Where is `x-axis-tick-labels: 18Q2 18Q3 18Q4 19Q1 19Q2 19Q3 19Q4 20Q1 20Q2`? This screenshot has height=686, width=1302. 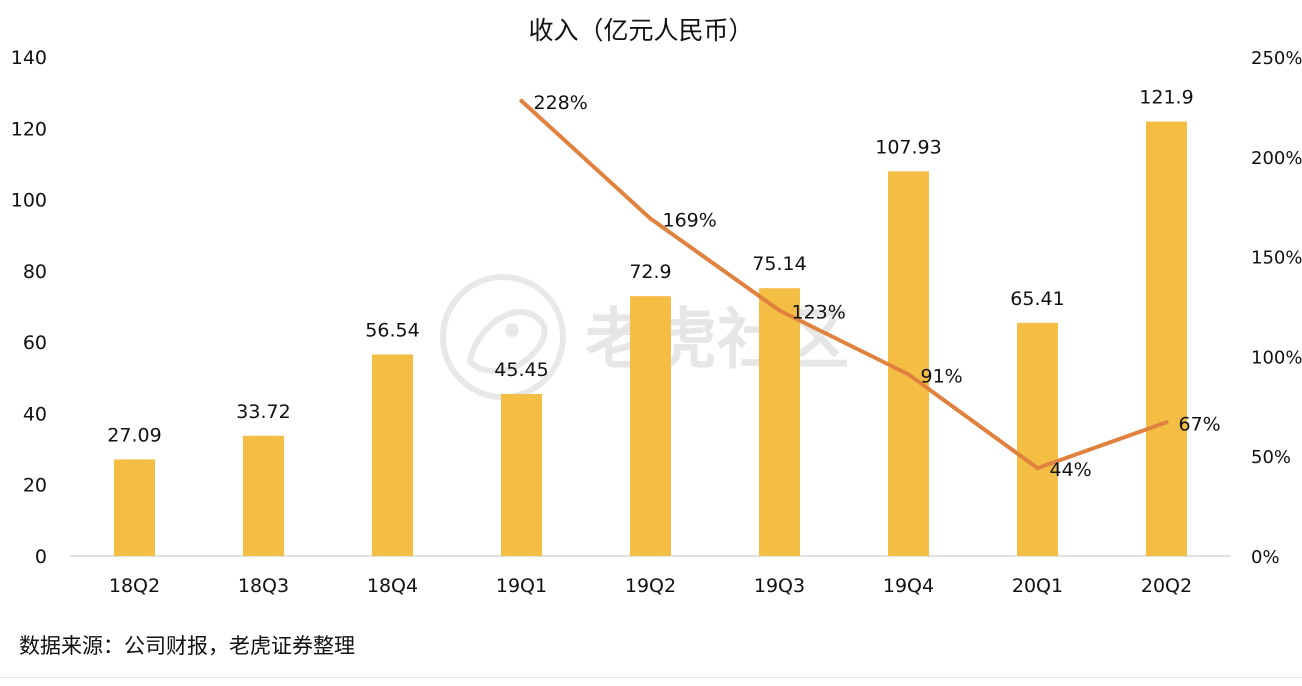 x-axis-tick-labels: 18Q2 18Q3 18Q4 19Q1 19Q2 19Q3 19Q4 20Q1 20Q2 is located at coordinates (650, 586).